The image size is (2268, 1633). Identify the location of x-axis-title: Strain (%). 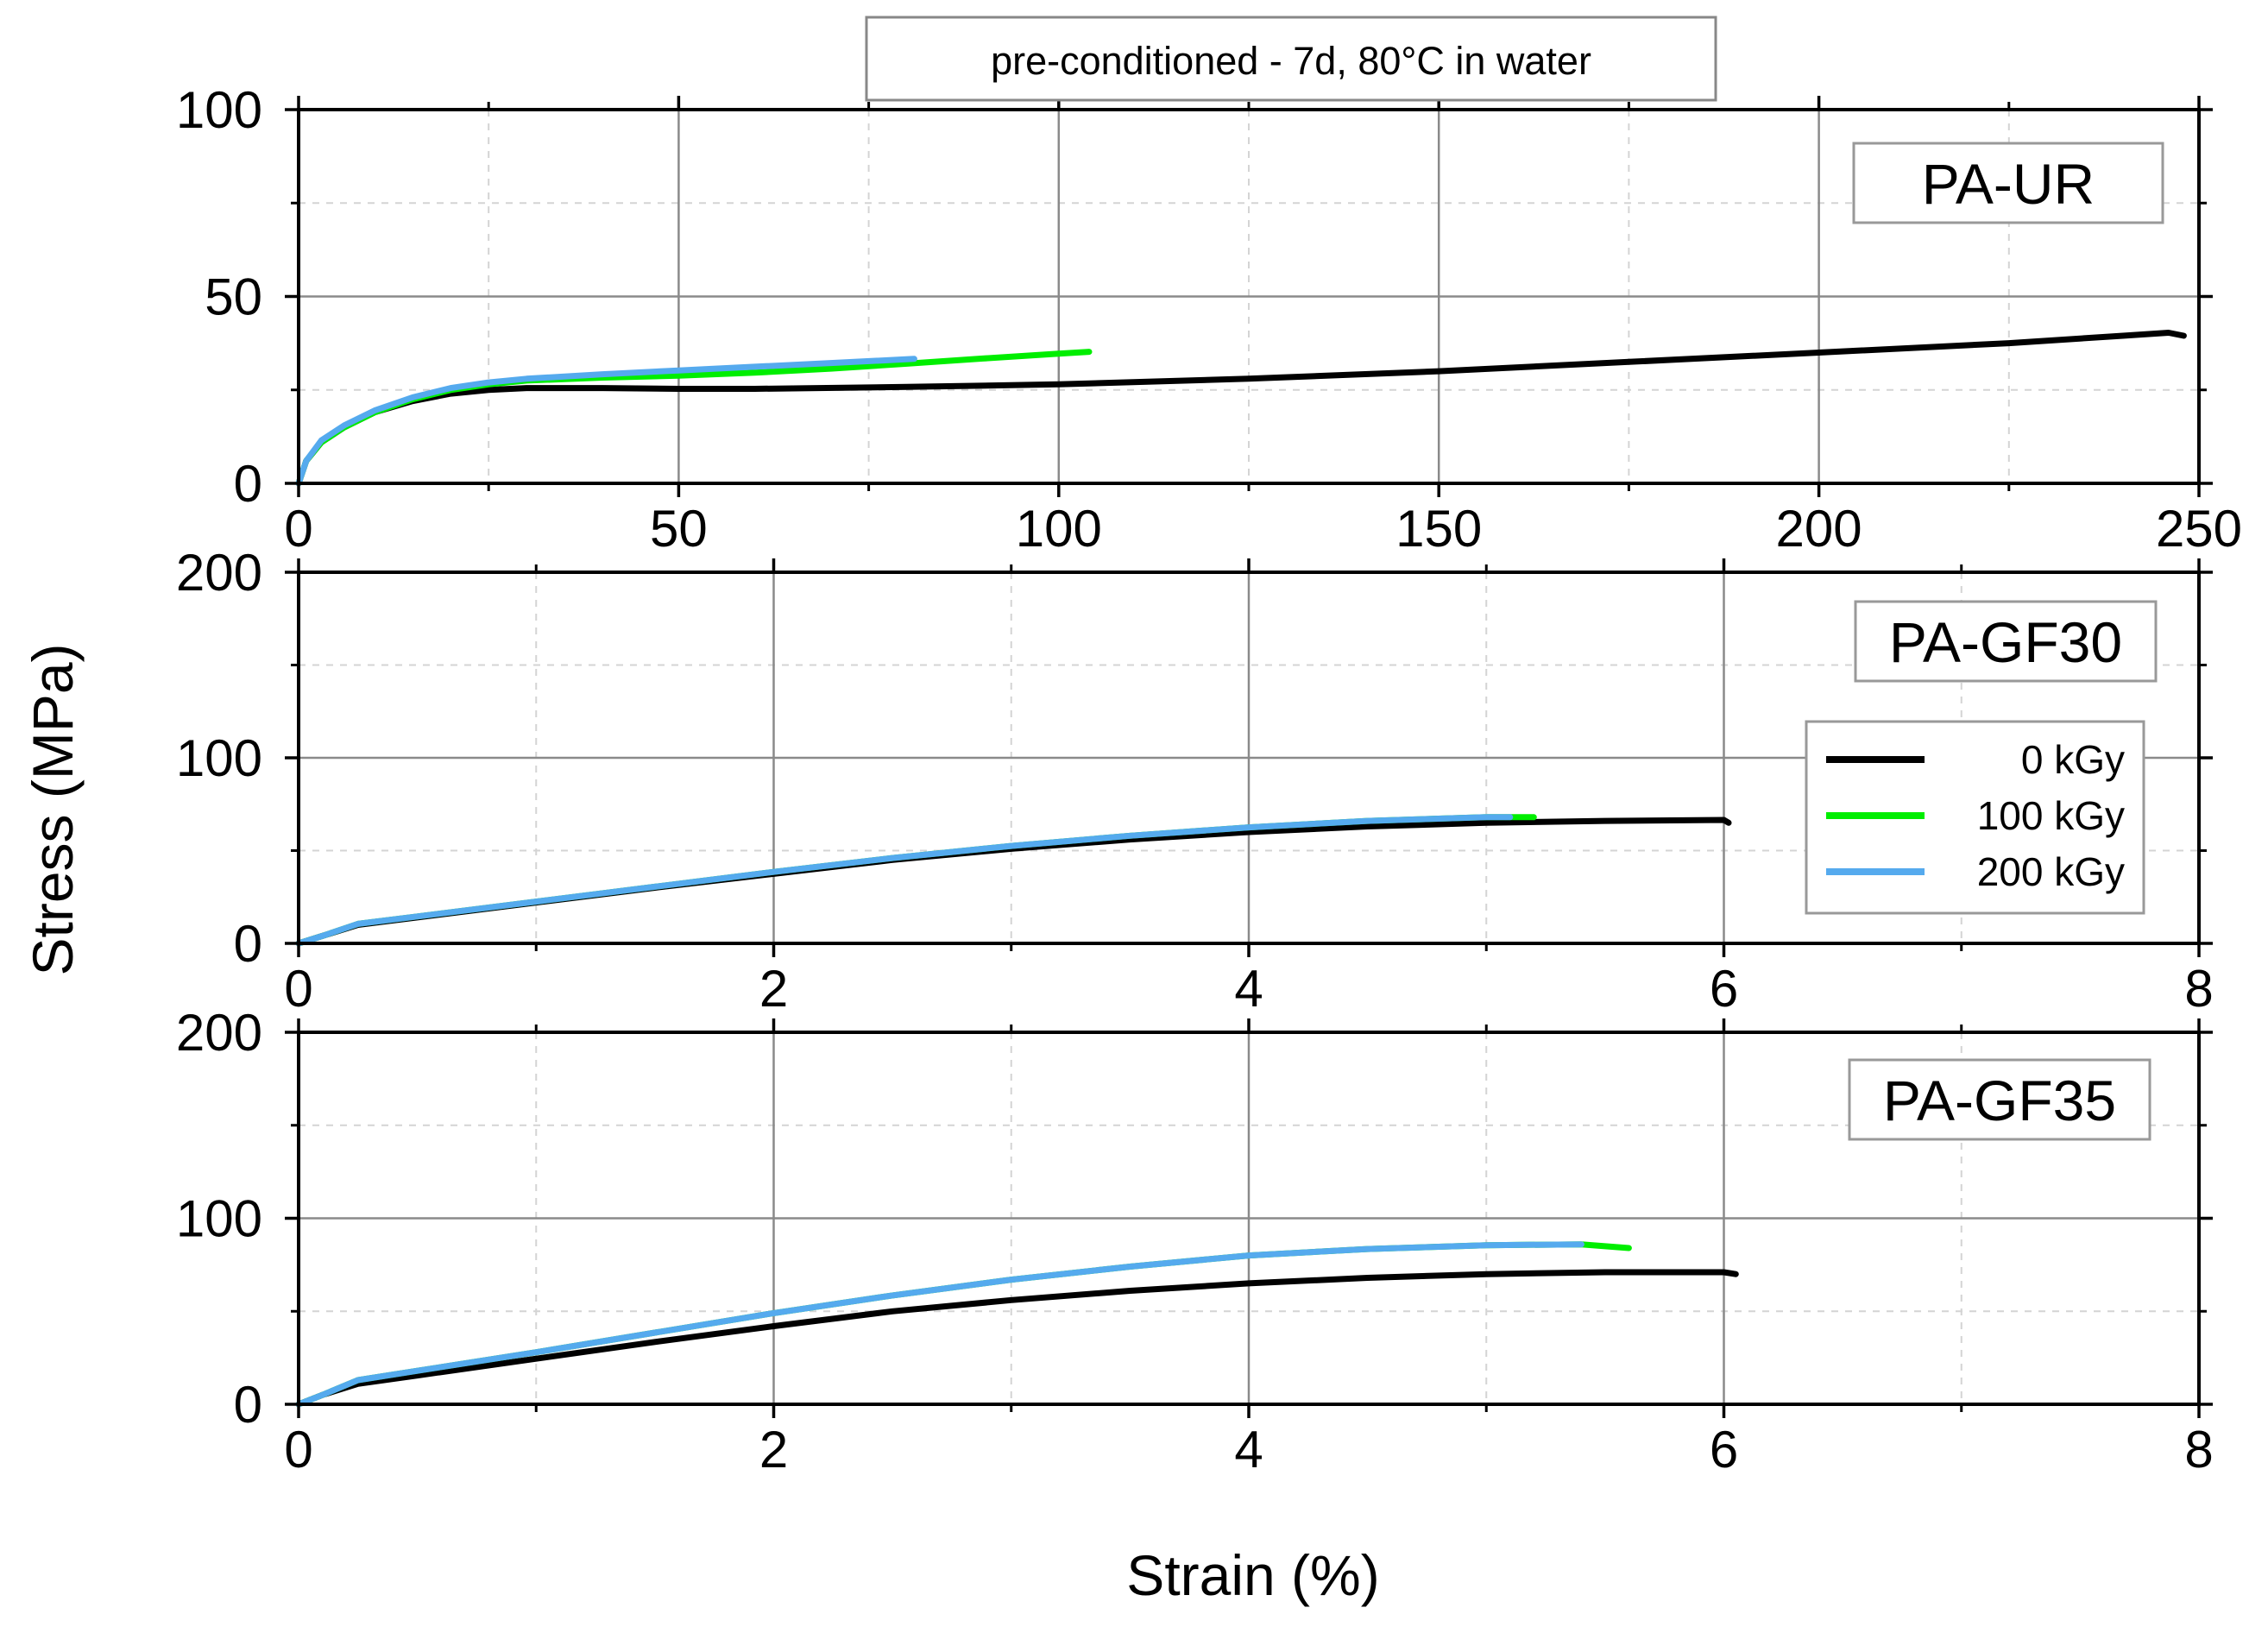
(1252, 1575).